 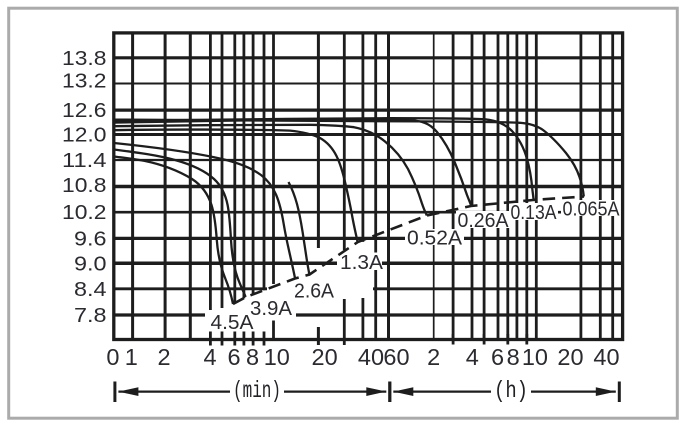 I want to click on svg-text: 11.4, so click(x=84, y=161).